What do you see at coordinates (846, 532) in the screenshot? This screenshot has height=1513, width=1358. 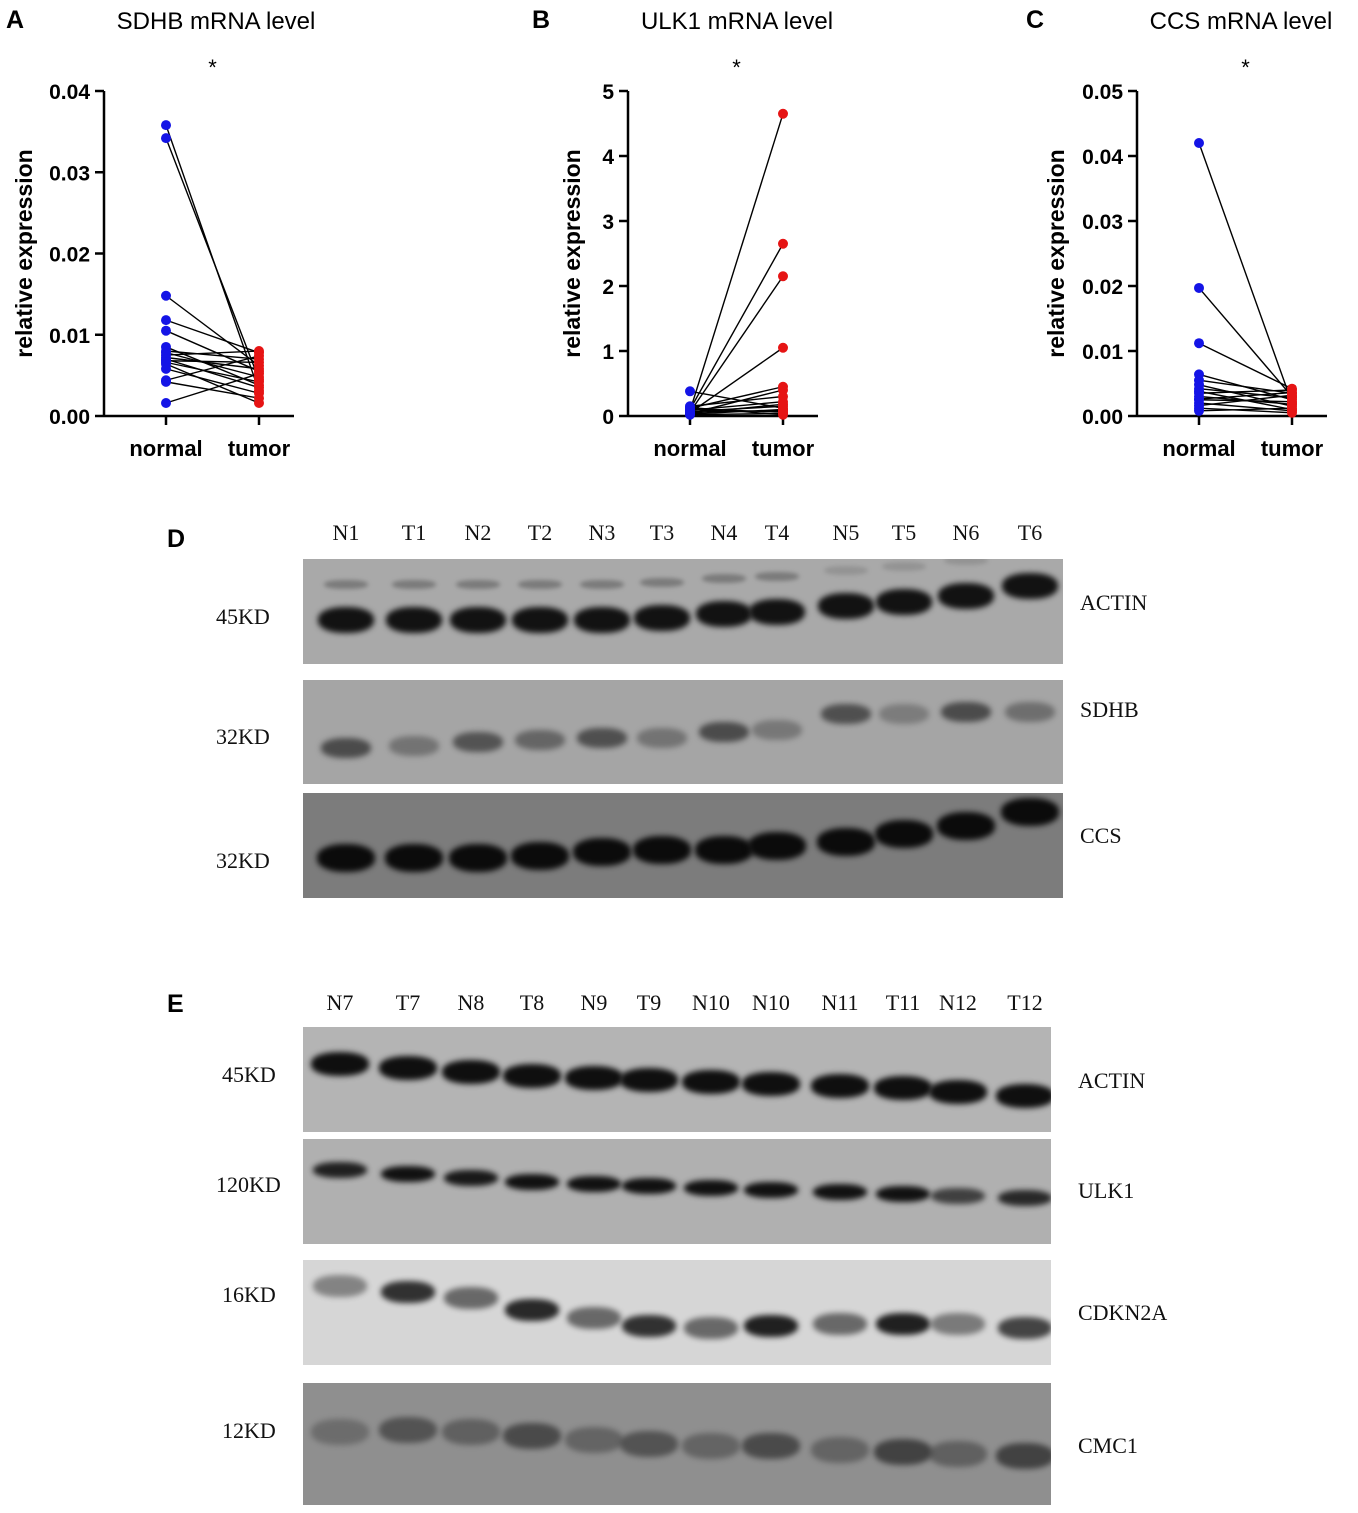 I see `lane-label: N5` at bounding box center [846, 532].